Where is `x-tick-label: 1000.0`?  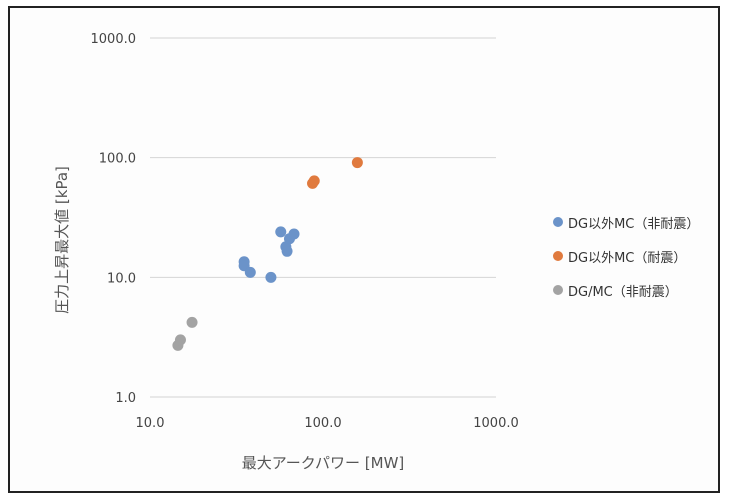
x-tick-label: 1000.0 is located at coordinates (496, 423).